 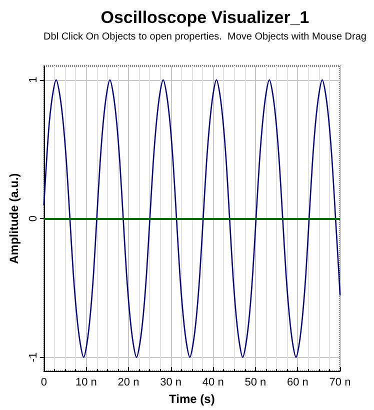 What do you see at coordinates (340, 382) in the screenshot?
I see `x-tick-label: 70 n` at bounding box center [340, 382].